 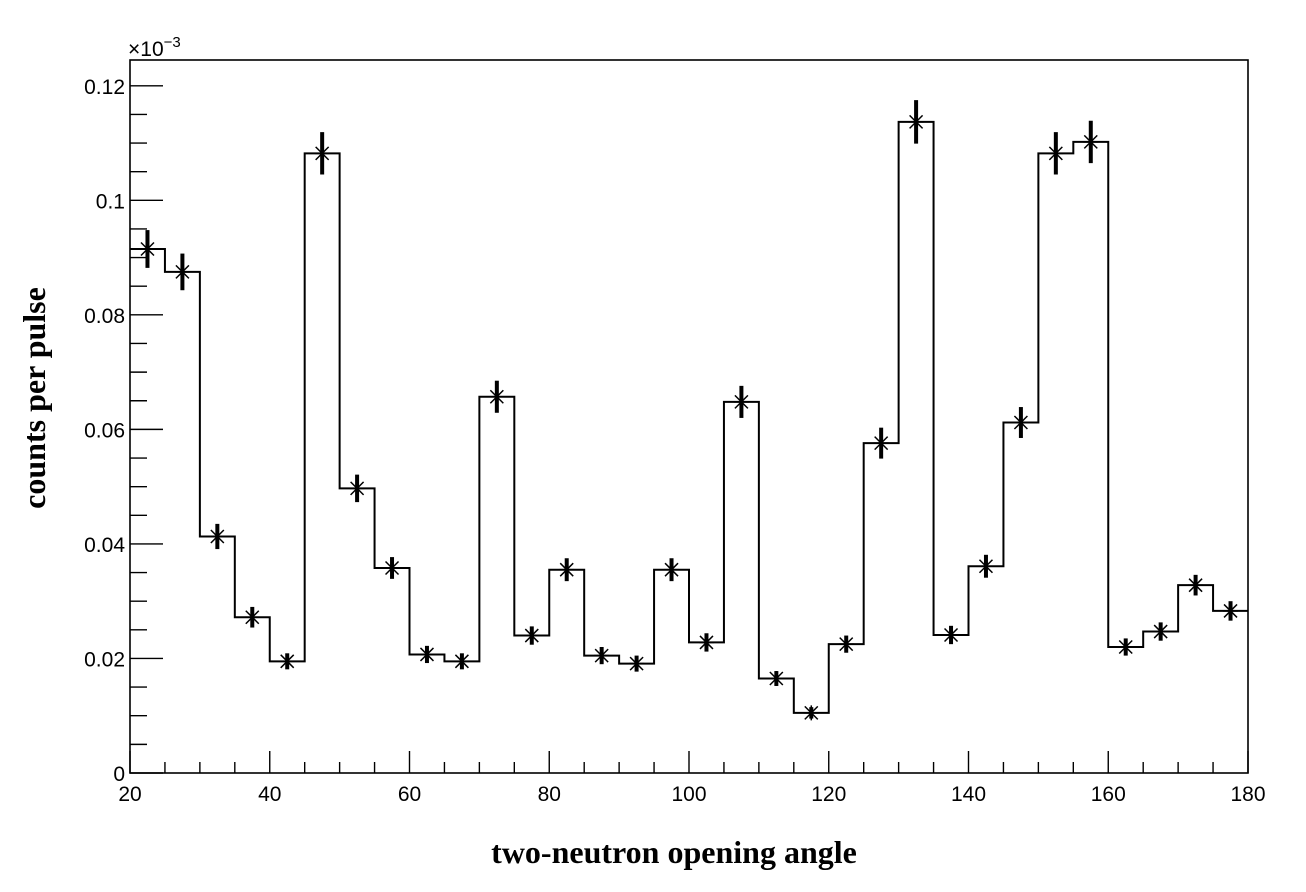 What do you see at coordinates (104, 87) in the screenshot?
I see `y-tick-label: 0.12` at bounding box center [104, 87].